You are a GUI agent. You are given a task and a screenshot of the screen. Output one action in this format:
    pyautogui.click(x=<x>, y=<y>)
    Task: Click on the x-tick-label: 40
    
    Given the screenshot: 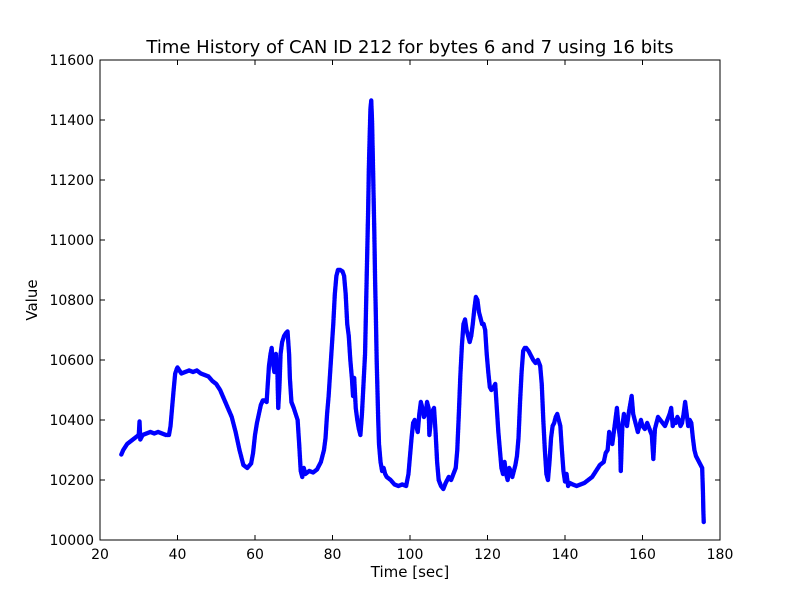 What is the action you would take?
    pyautogui.click(x=178, y=555)
    